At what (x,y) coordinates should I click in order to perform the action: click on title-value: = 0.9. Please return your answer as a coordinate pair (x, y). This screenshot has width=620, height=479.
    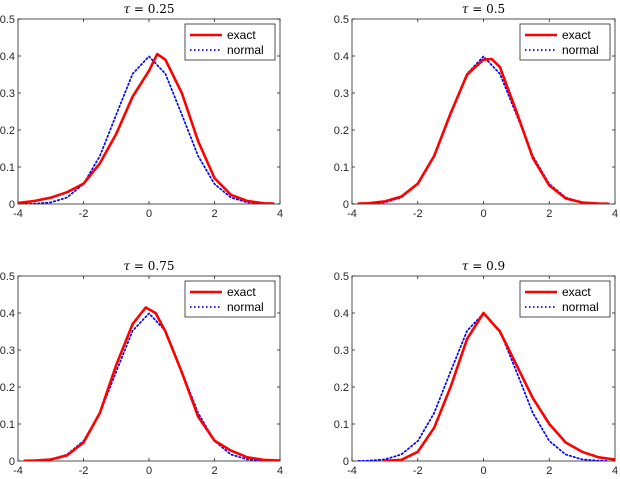
    Looking at the image, I should click on (486, 266).